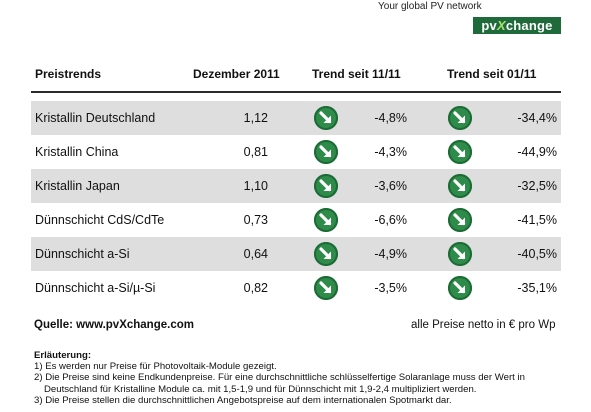 Image resolution: width=591 pixels, height=412 pixels. What do you see at coordinates (529, 25) in the screenshot?
I see `logo-text-change: change` at bounding box center [529, 25].